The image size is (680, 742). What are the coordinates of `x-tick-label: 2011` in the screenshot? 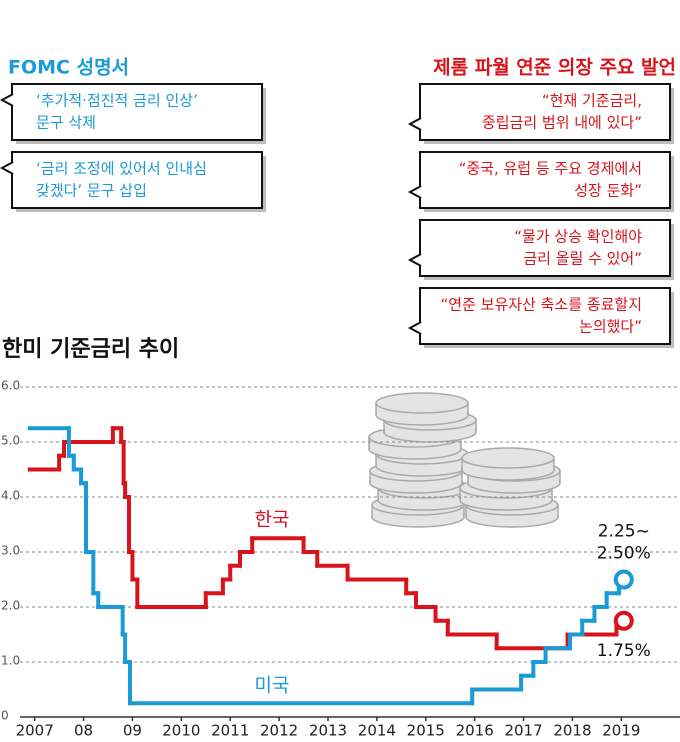 It's located at (230, 731).